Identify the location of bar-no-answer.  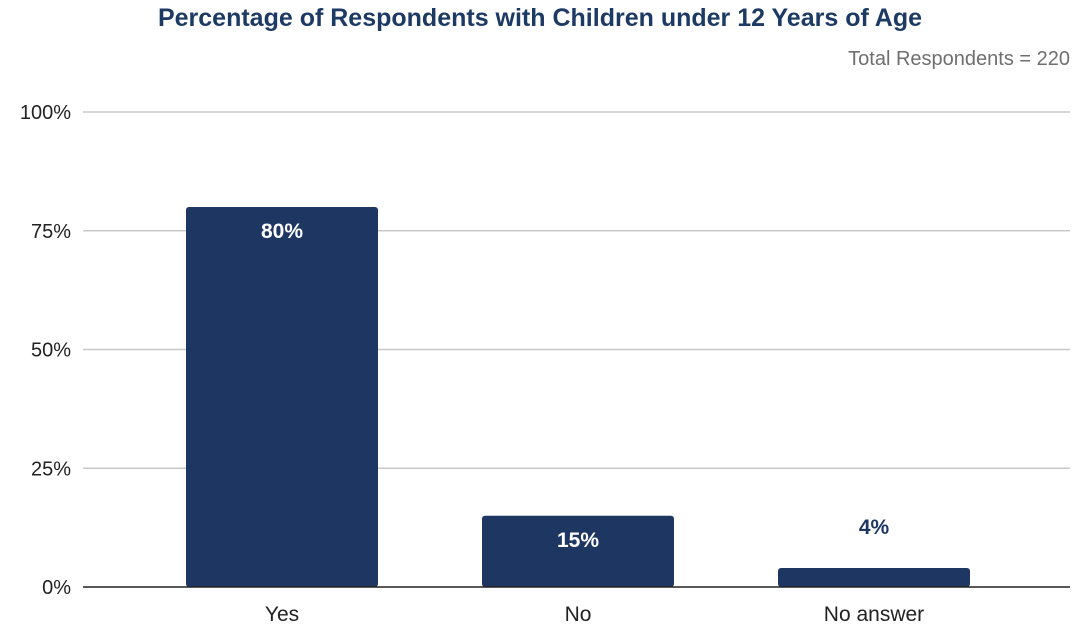
(874, 577).